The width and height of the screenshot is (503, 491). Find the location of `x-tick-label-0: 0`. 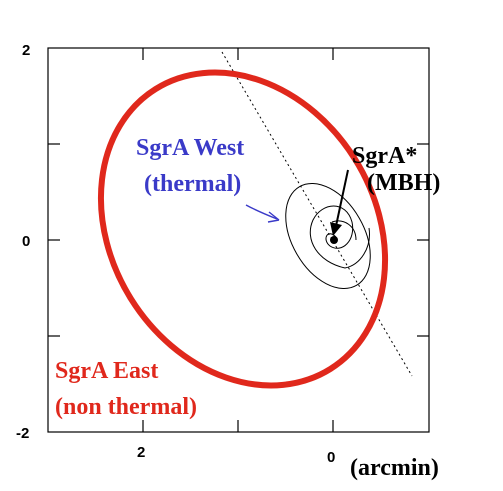

x-tick-label-0: 0 is located at coordinates (331, 457).